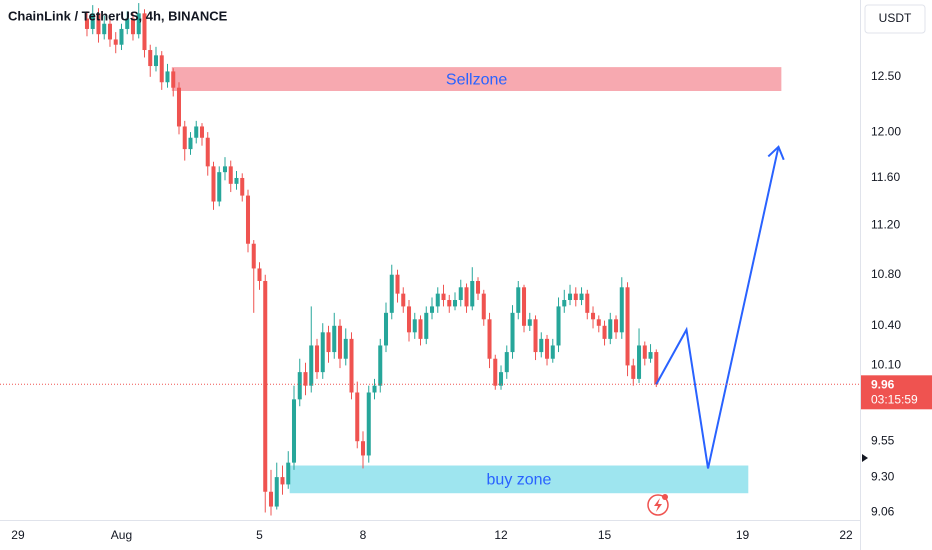 The height and width of the screenshot is (550, 932). I want to click on countdown-label: 03:15:59, so click(894, 399).